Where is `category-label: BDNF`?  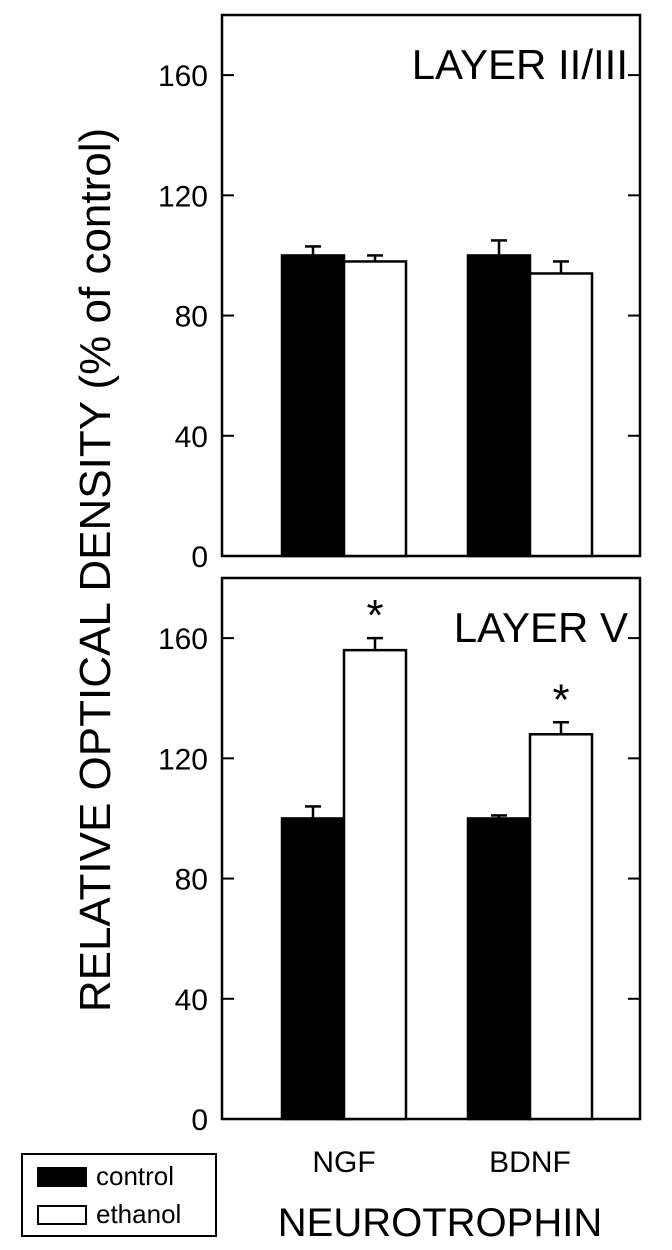
category-label: BDNF is located at coordinates (530, 1162).